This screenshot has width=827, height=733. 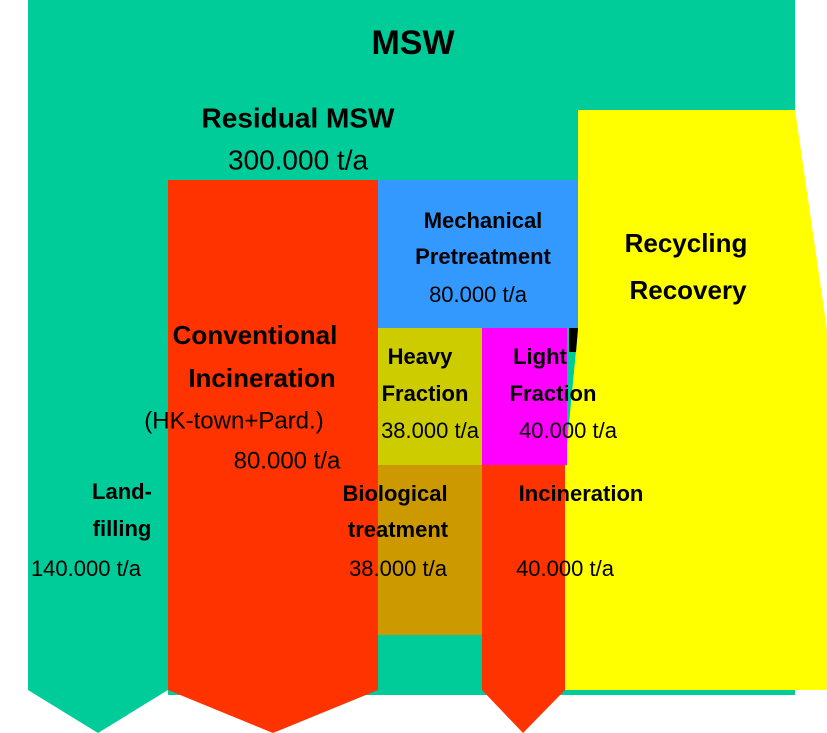 I want to click on label: Light, so click(x=540, y=356).